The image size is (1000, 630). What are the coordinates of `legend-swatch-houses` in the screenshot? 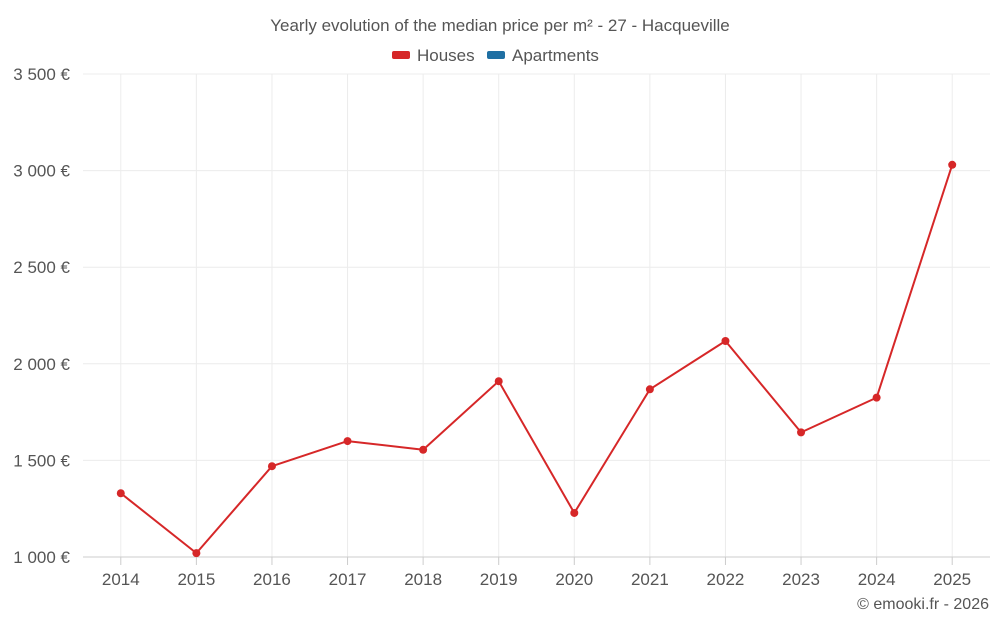 It's located at (401, 55).